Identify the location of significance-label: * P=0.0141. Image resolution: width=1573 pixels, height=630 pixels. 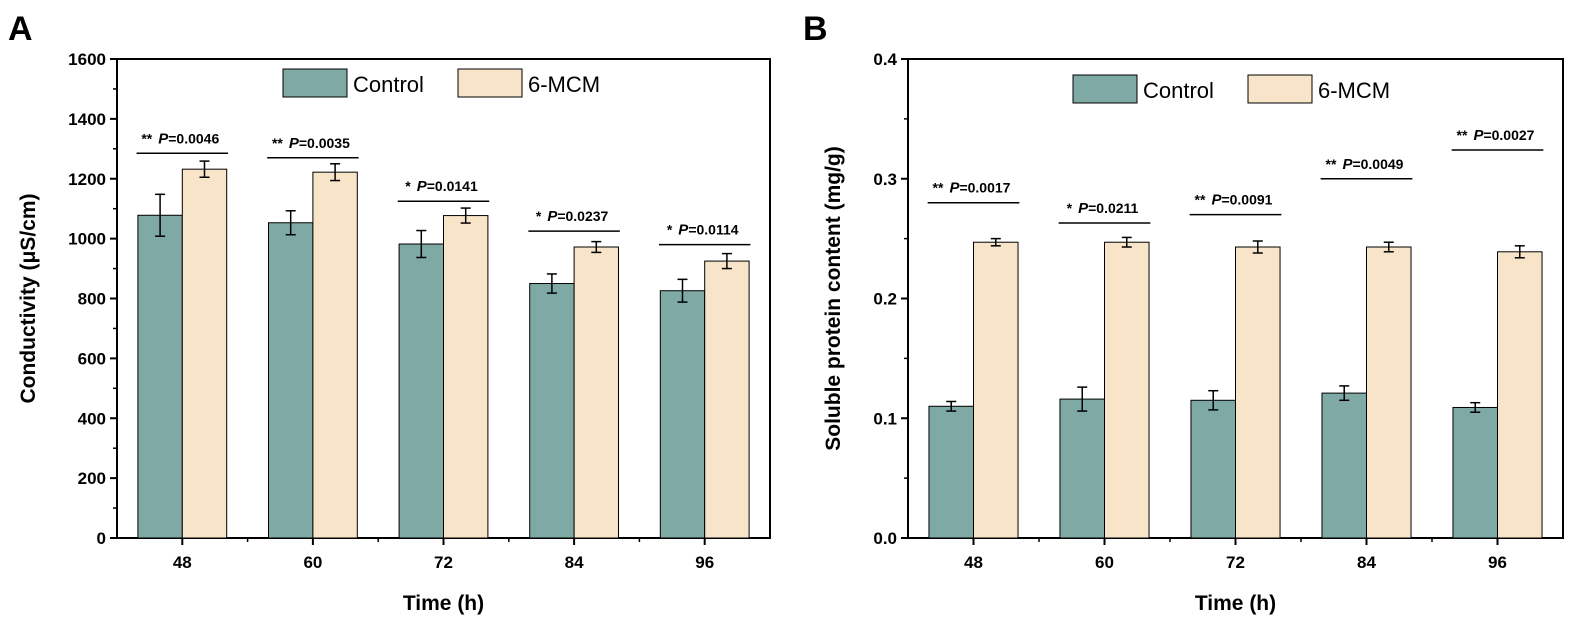
(441, 186).